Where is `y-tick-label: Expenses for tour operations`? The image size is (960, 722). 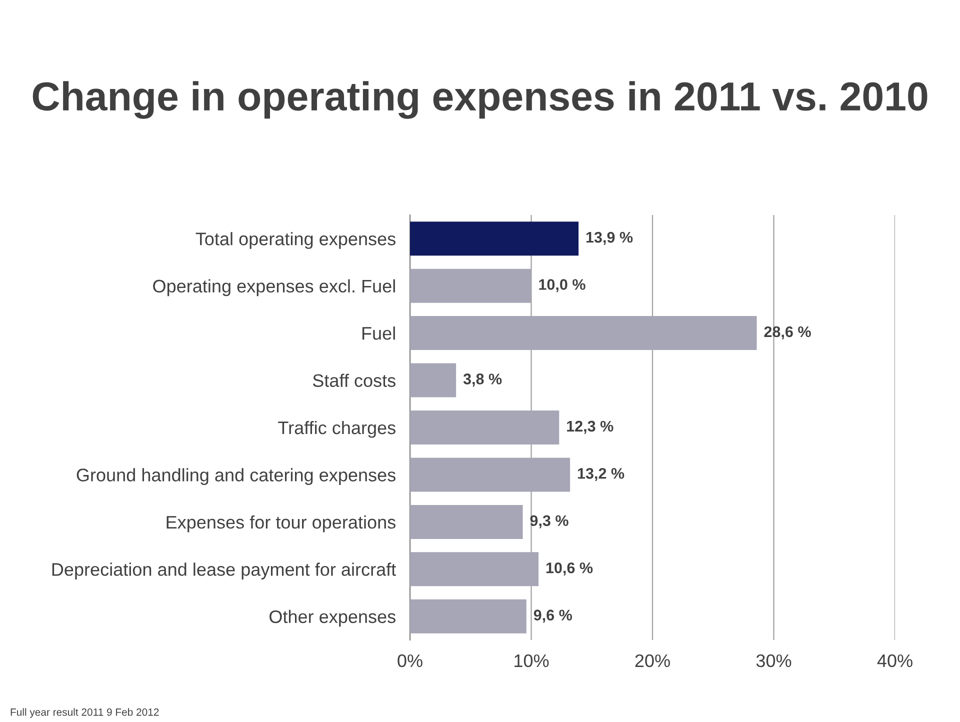
y-tick-label: Expenses for tour operations is located at coordinates (281, 523).